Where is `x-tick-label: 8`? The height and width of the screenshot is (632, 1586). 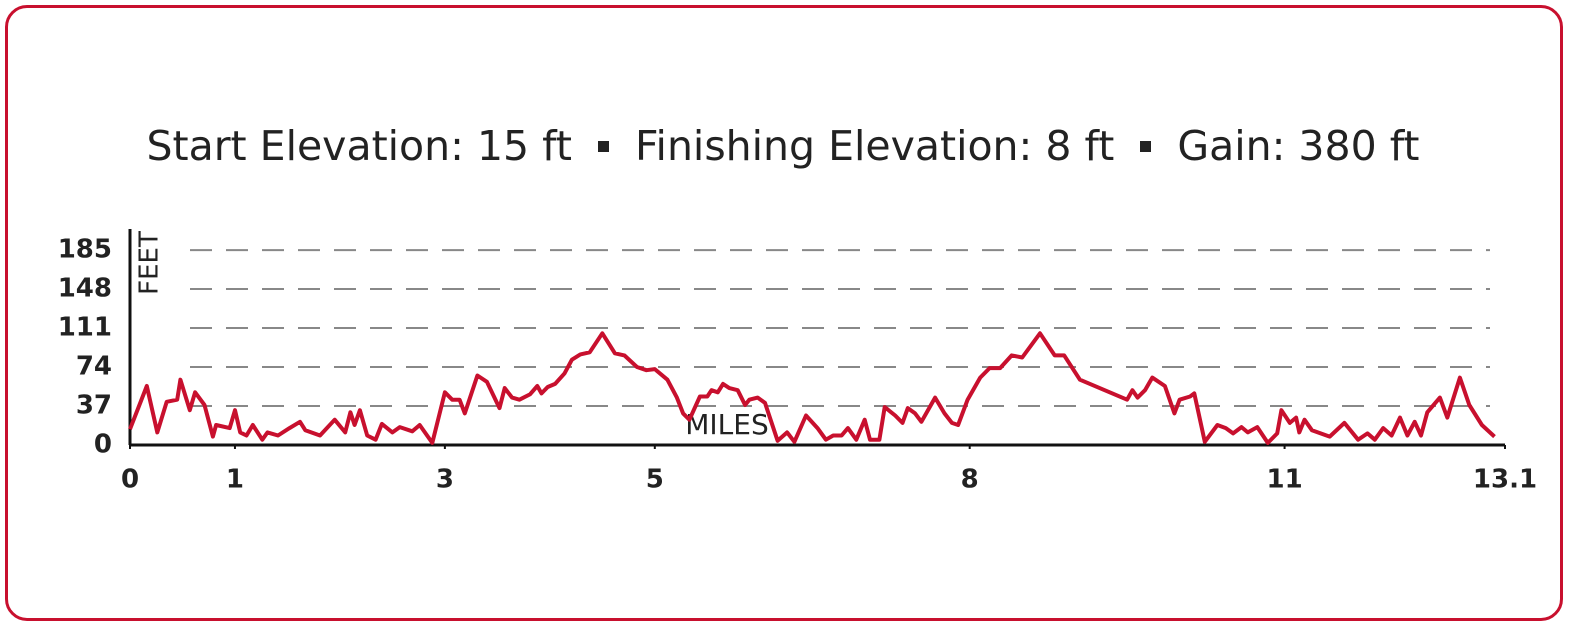
x-tick-label: 8 is located at coordinates (970, 480).